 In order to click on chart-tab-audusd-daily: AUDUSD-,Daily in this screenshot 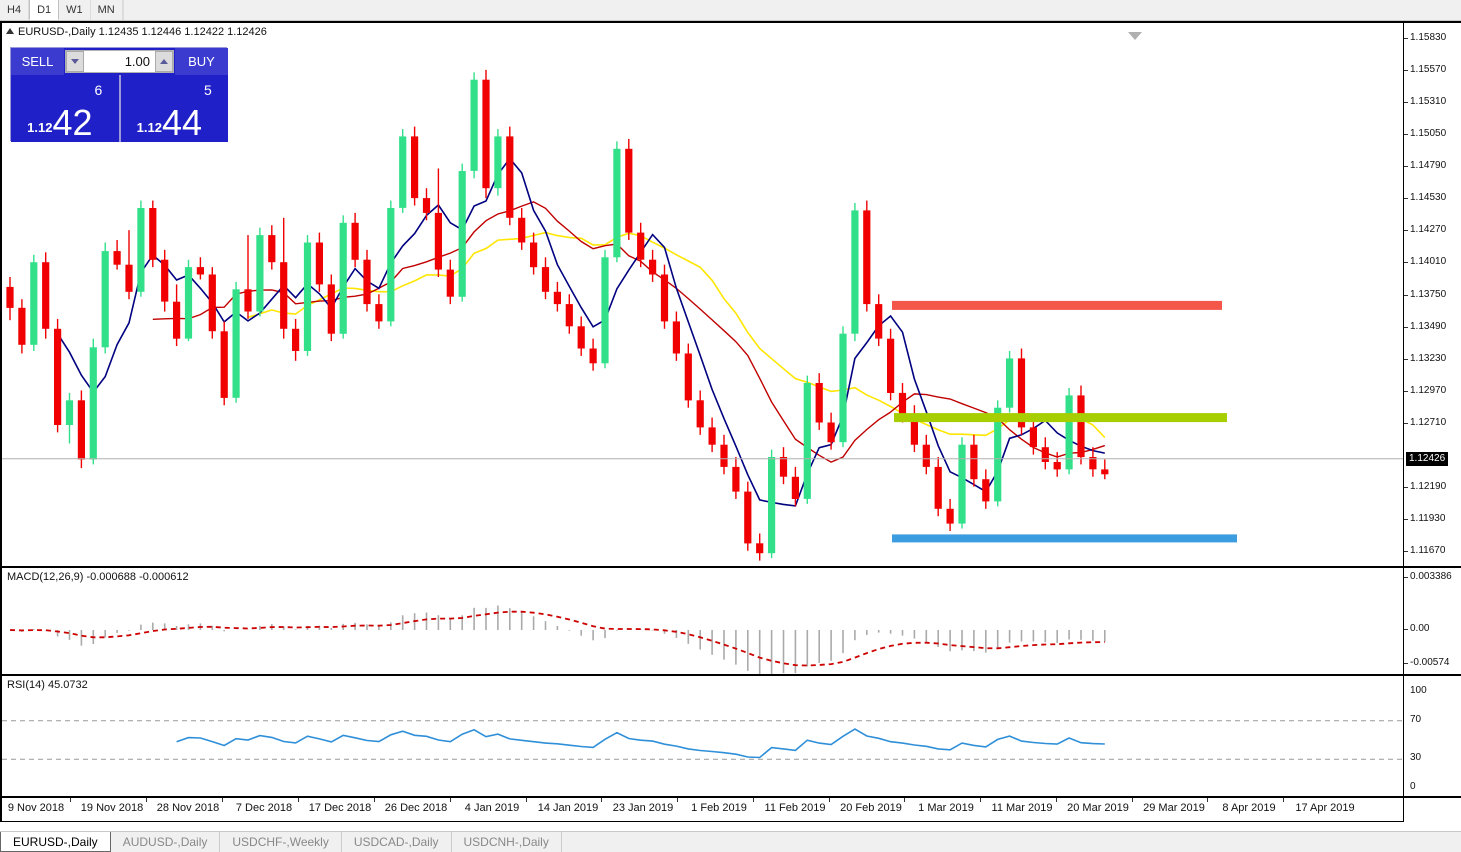, I will do `click(166, 842)`.